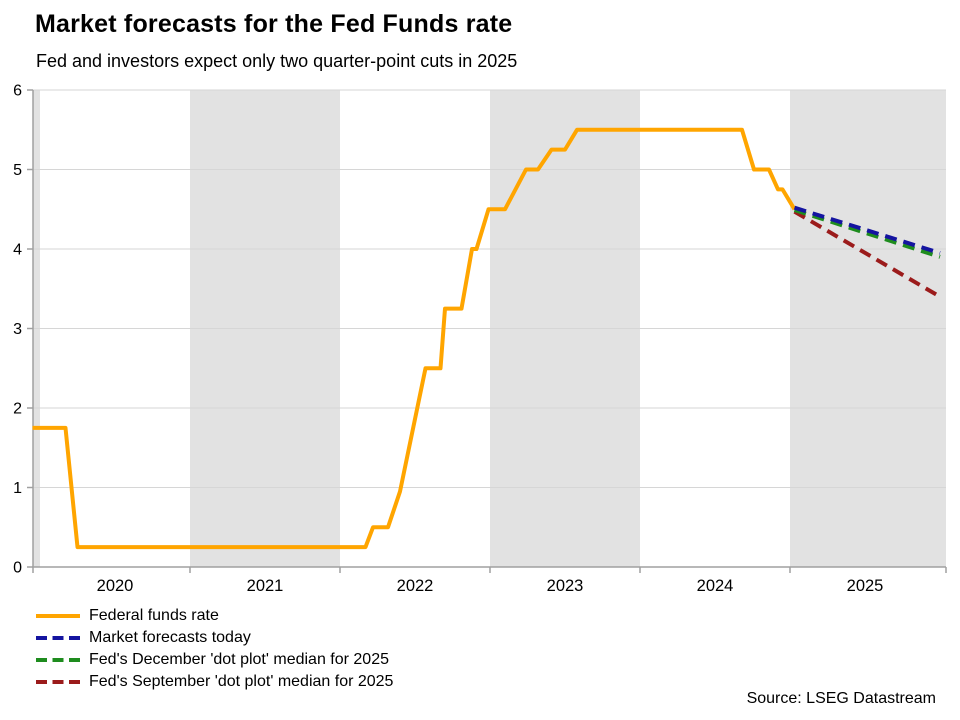 Image resolution: width=960 pixels, height=720 pixels. I want to click on y-axis-label: 0, so click(17, 568).